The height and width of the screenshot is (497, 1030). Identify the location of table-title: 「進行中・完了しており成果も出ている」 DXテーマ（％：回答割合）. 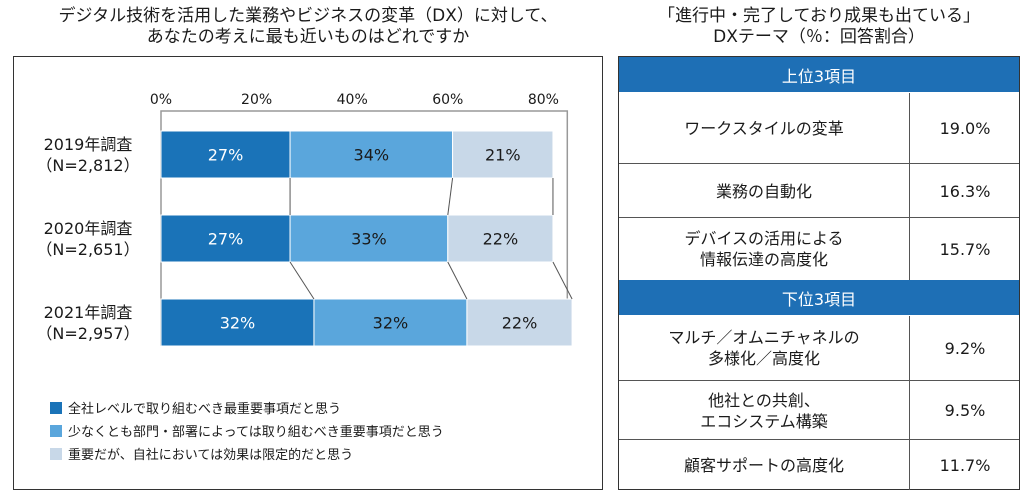
(819, 27).